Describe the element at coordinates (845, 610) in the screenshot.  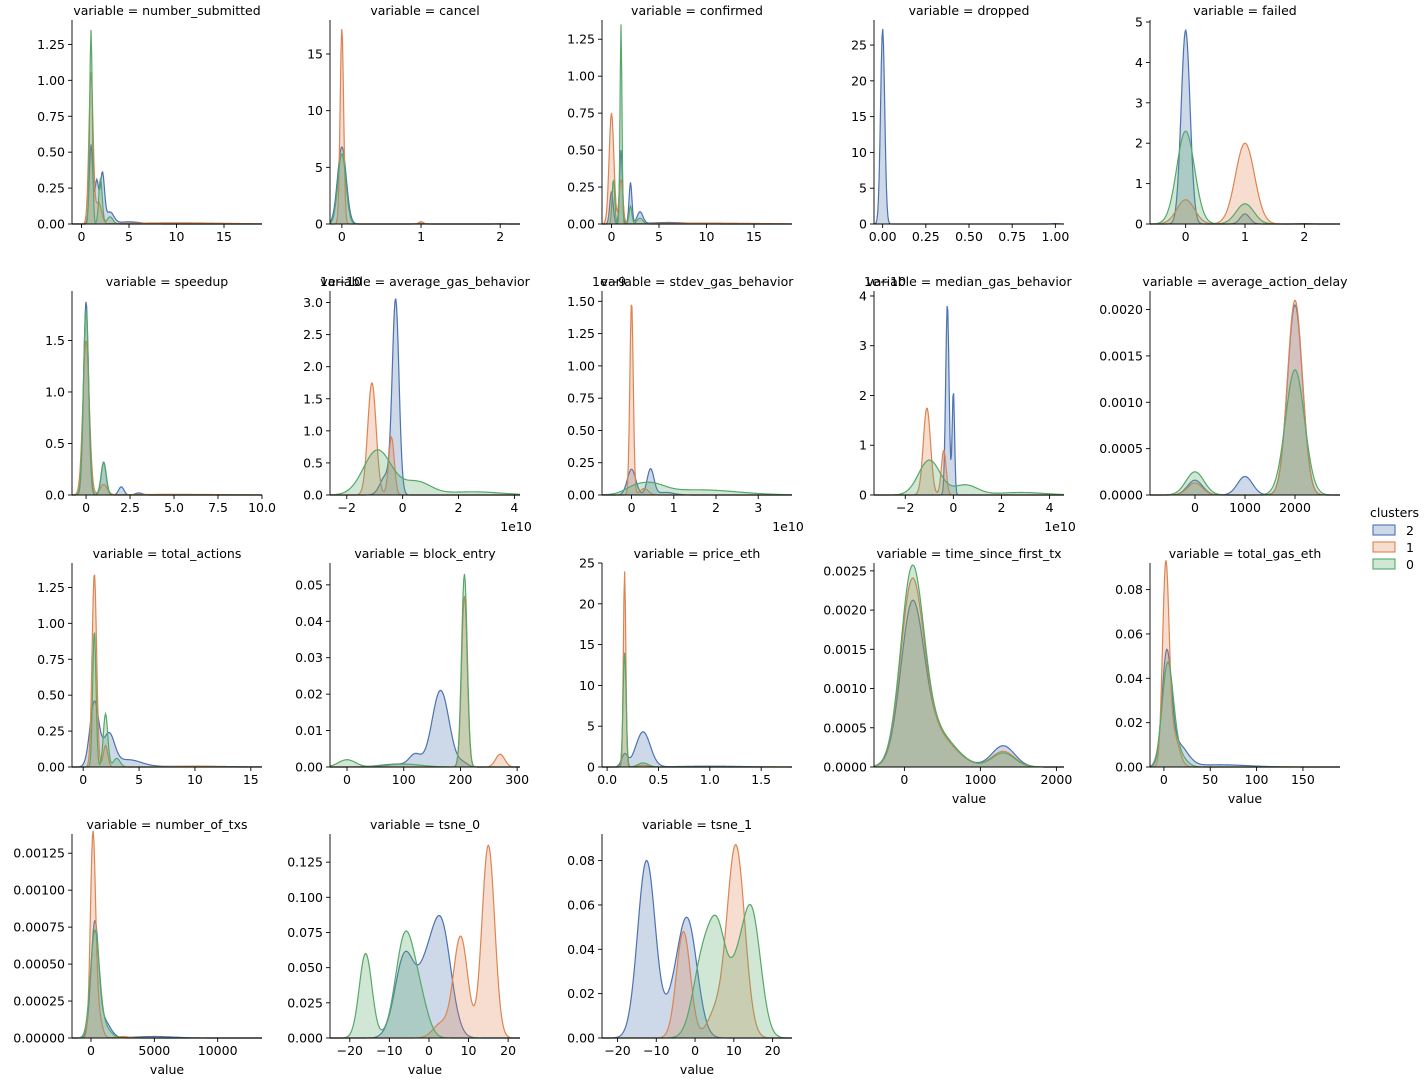
I see `y-tick-label: 0.0020` at that location.